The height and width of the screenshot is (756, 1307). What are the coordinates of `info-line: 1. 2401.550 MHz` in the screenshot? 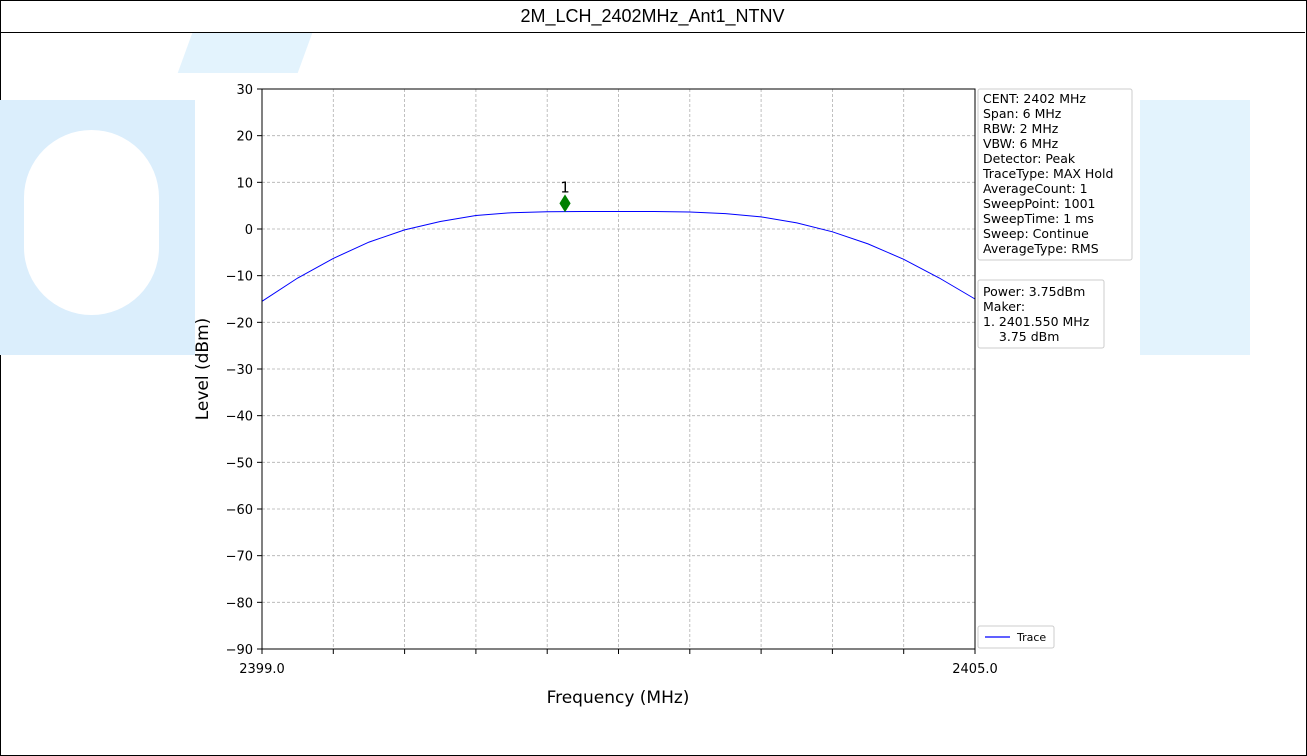 It's located at (1036, 321).